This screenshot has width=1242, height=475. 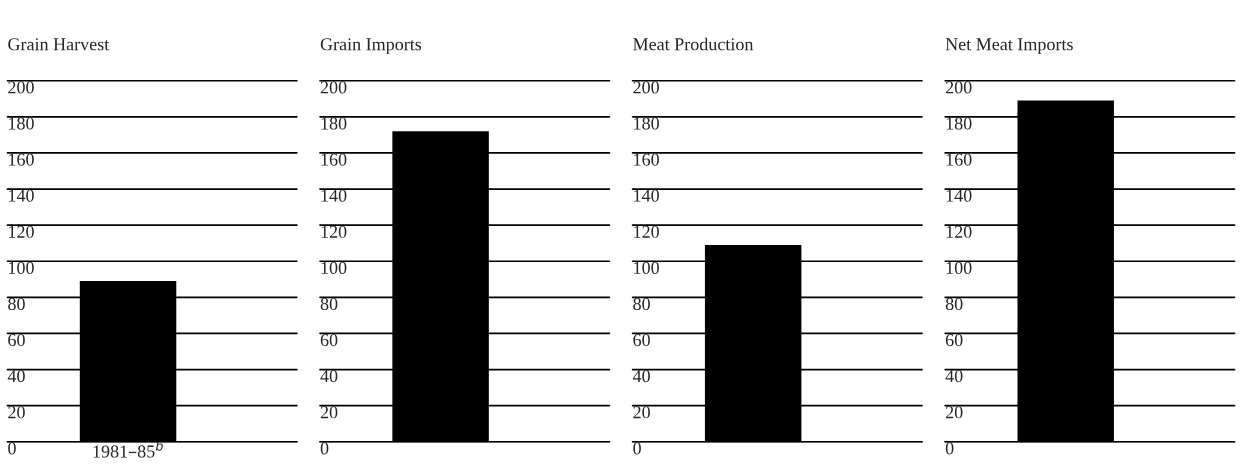 I want to click on chart-title: Grain Imports, so click(x=371, y=46).